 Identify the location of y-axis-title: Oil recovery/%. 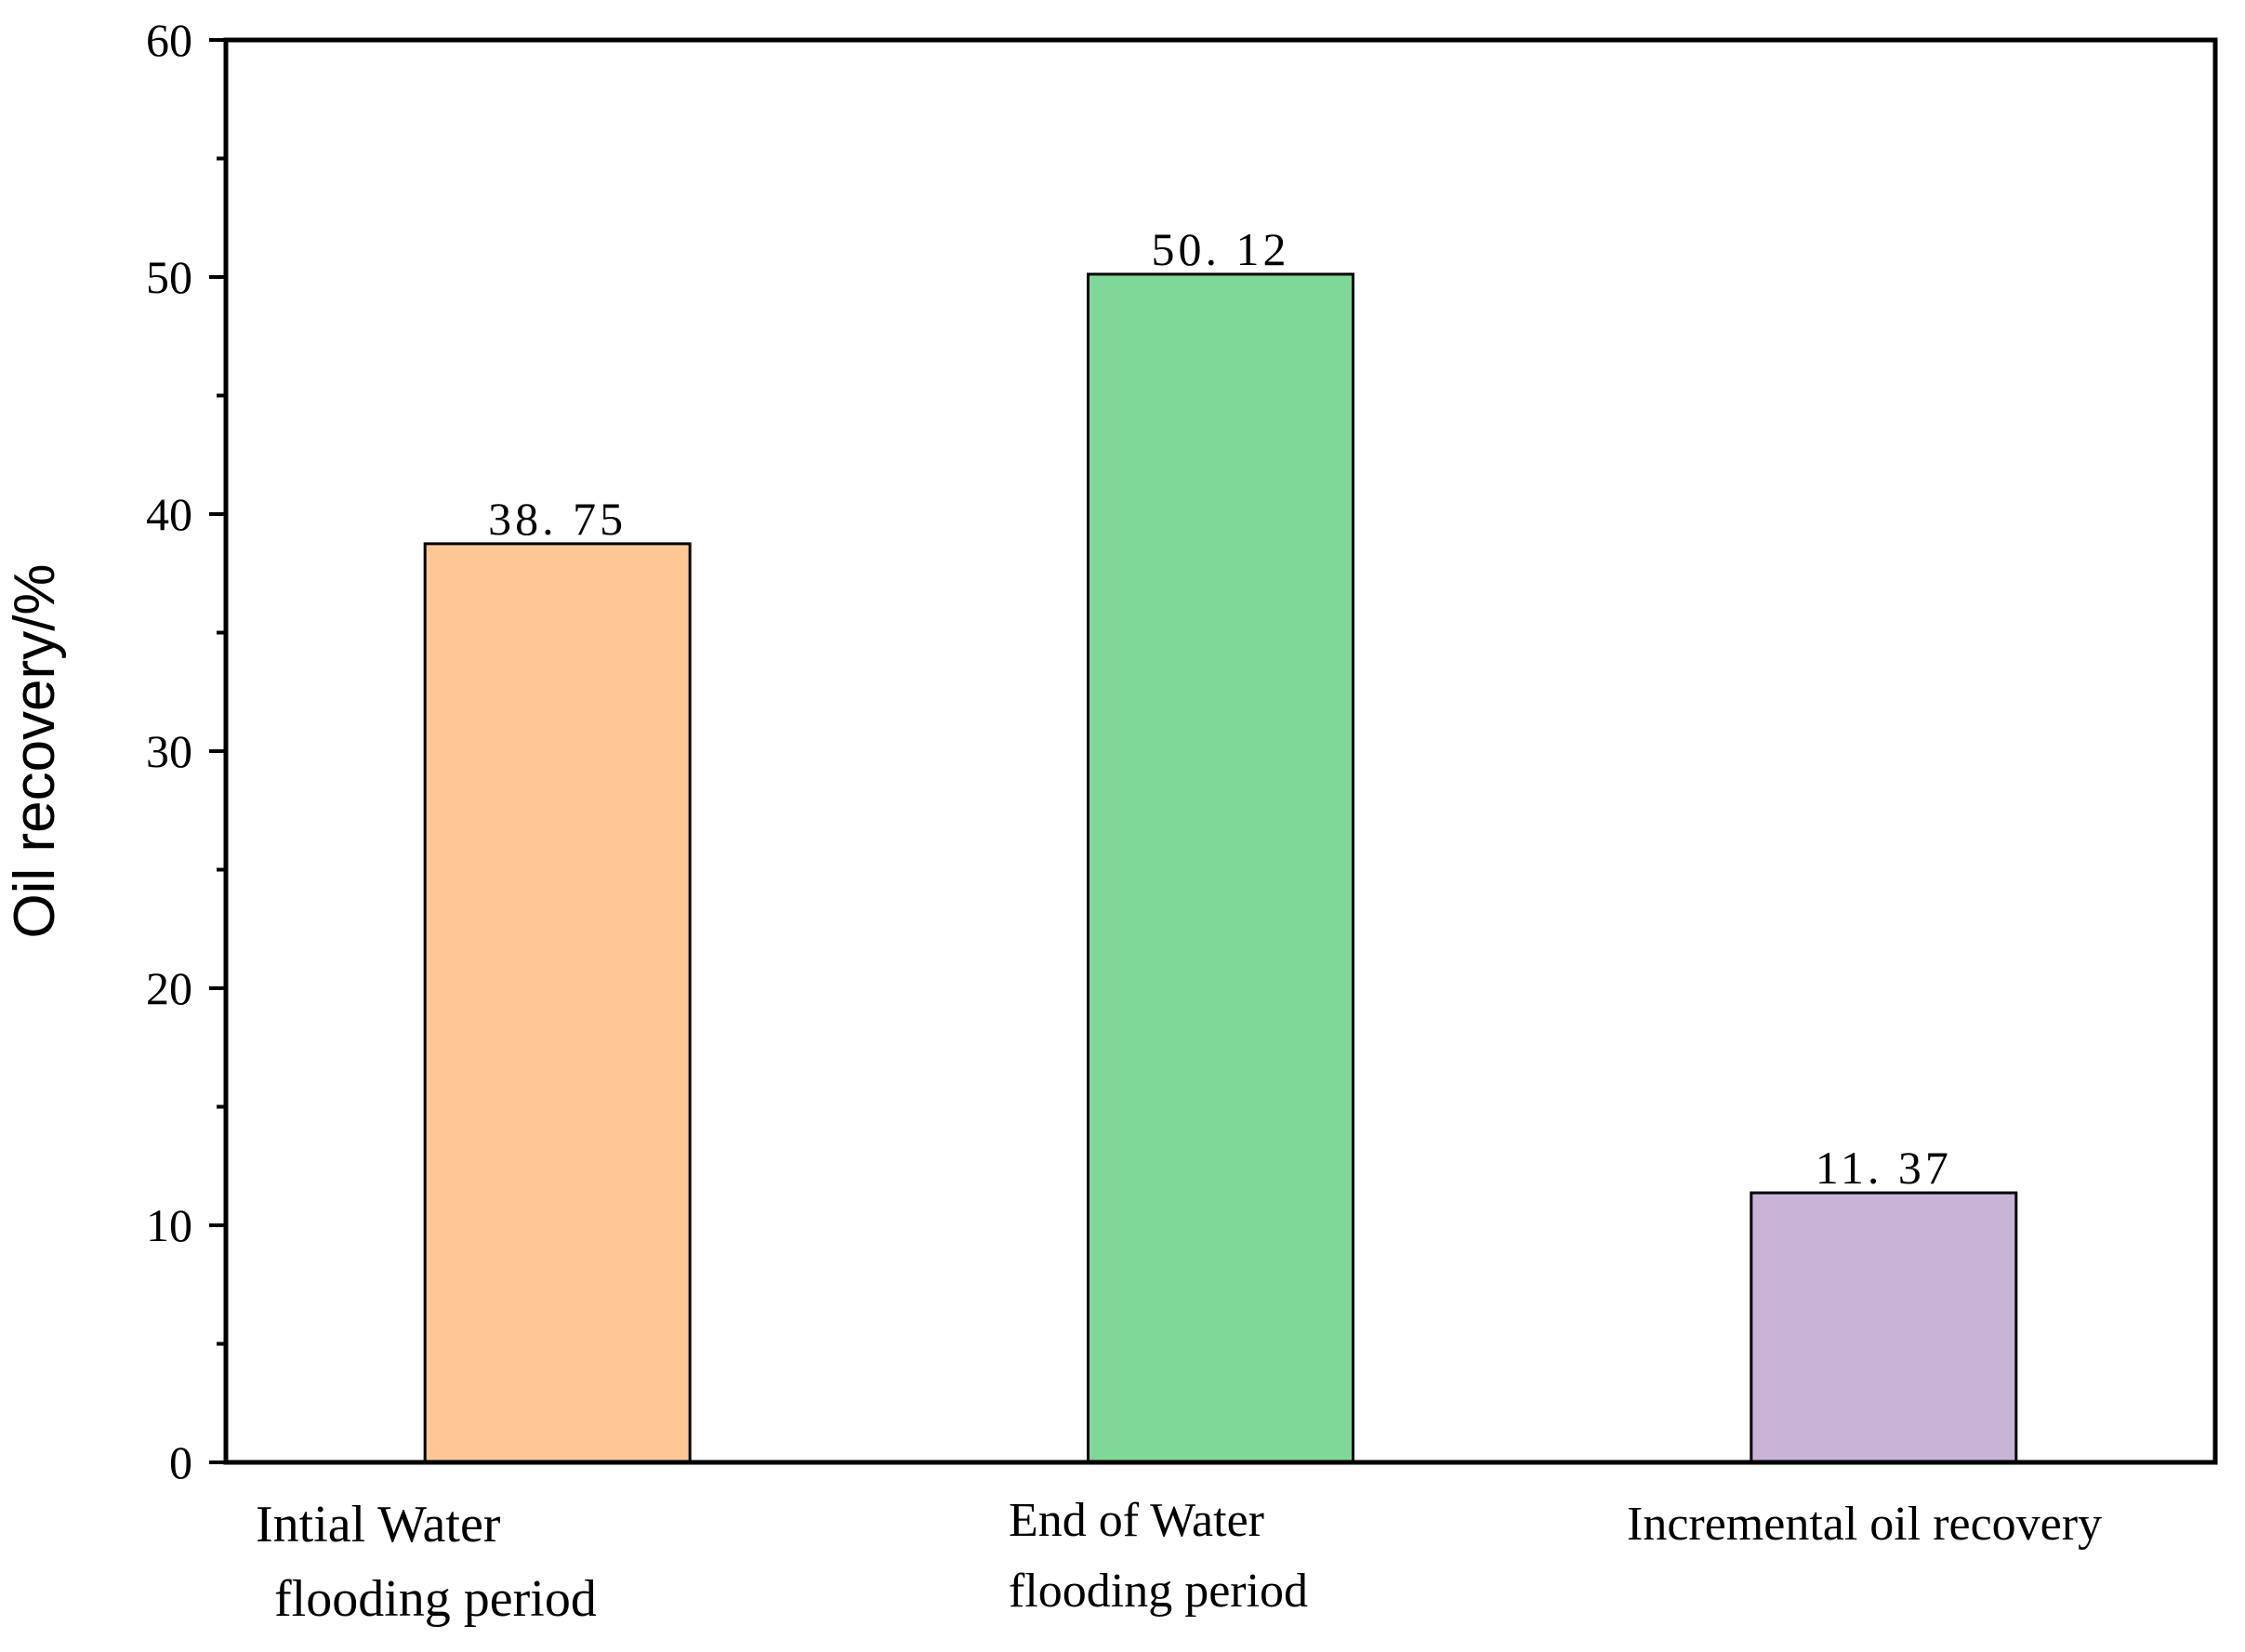
(35, 750).